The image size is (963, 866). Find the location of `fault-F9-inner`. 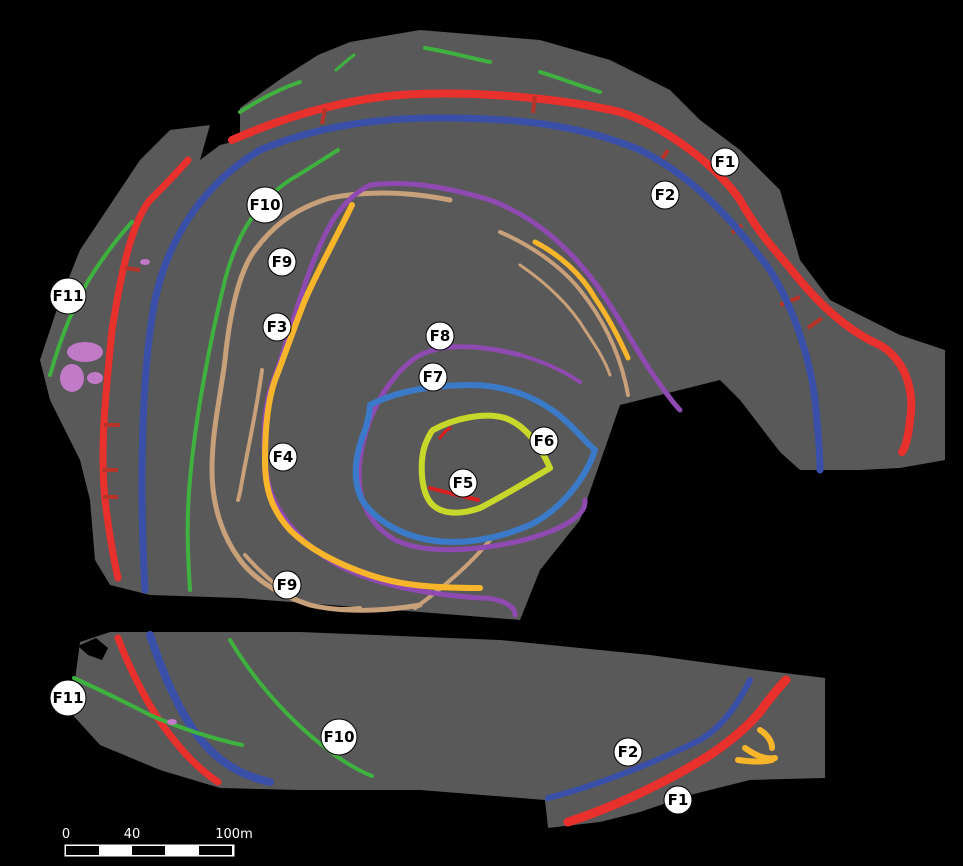

fault-F9-inner is located at coordinates (250, 435).